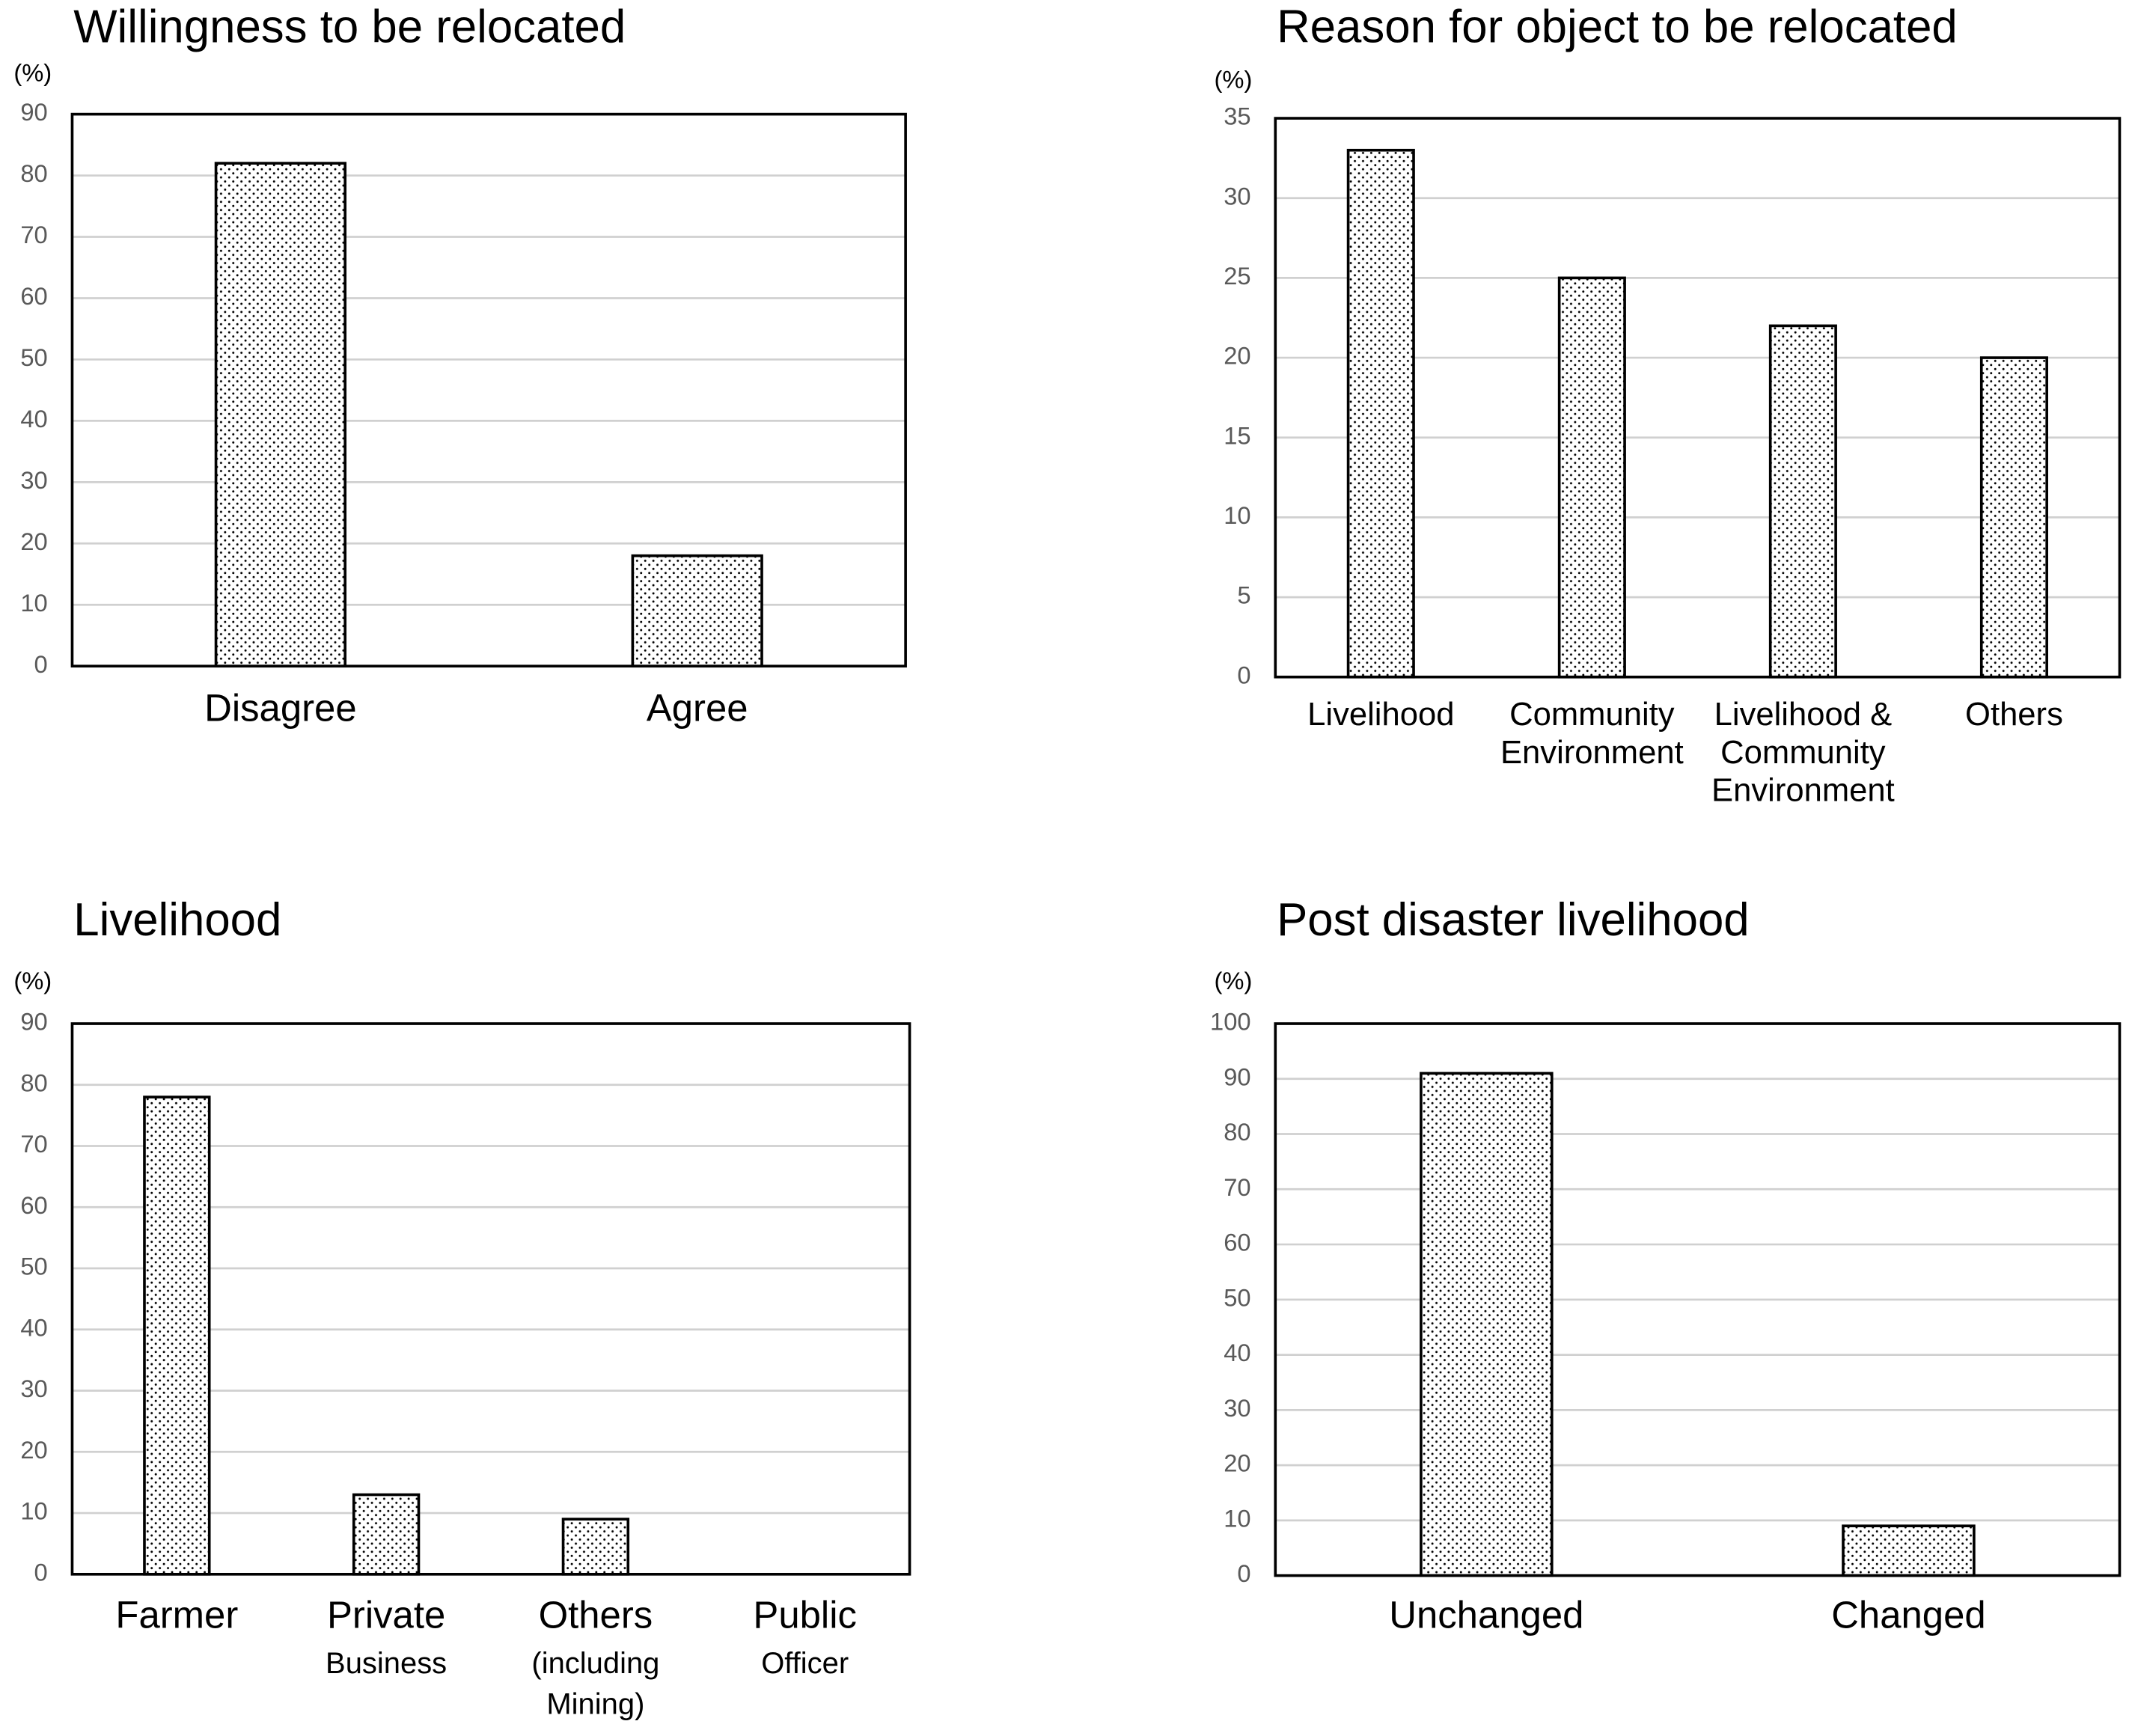 The width and height of the screenshot is (2132, 1736). I want to click on chart-title: Willingness to be relocated, so click(349, 27).